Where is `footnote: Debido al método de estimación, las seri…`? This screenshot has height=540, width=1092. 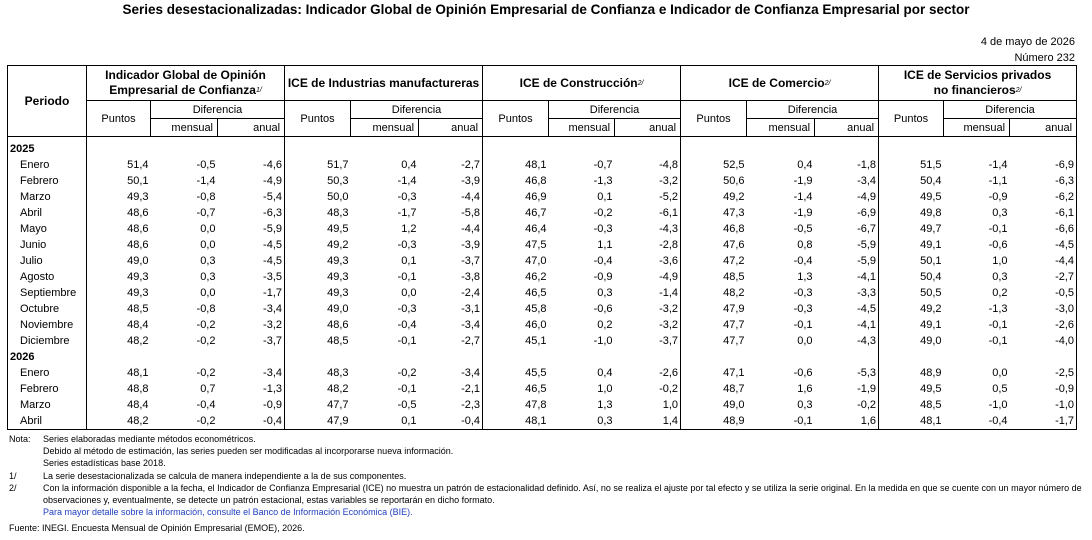
footnote: Debido al método de estimación, las seri… is located at coordinates (546, 451).